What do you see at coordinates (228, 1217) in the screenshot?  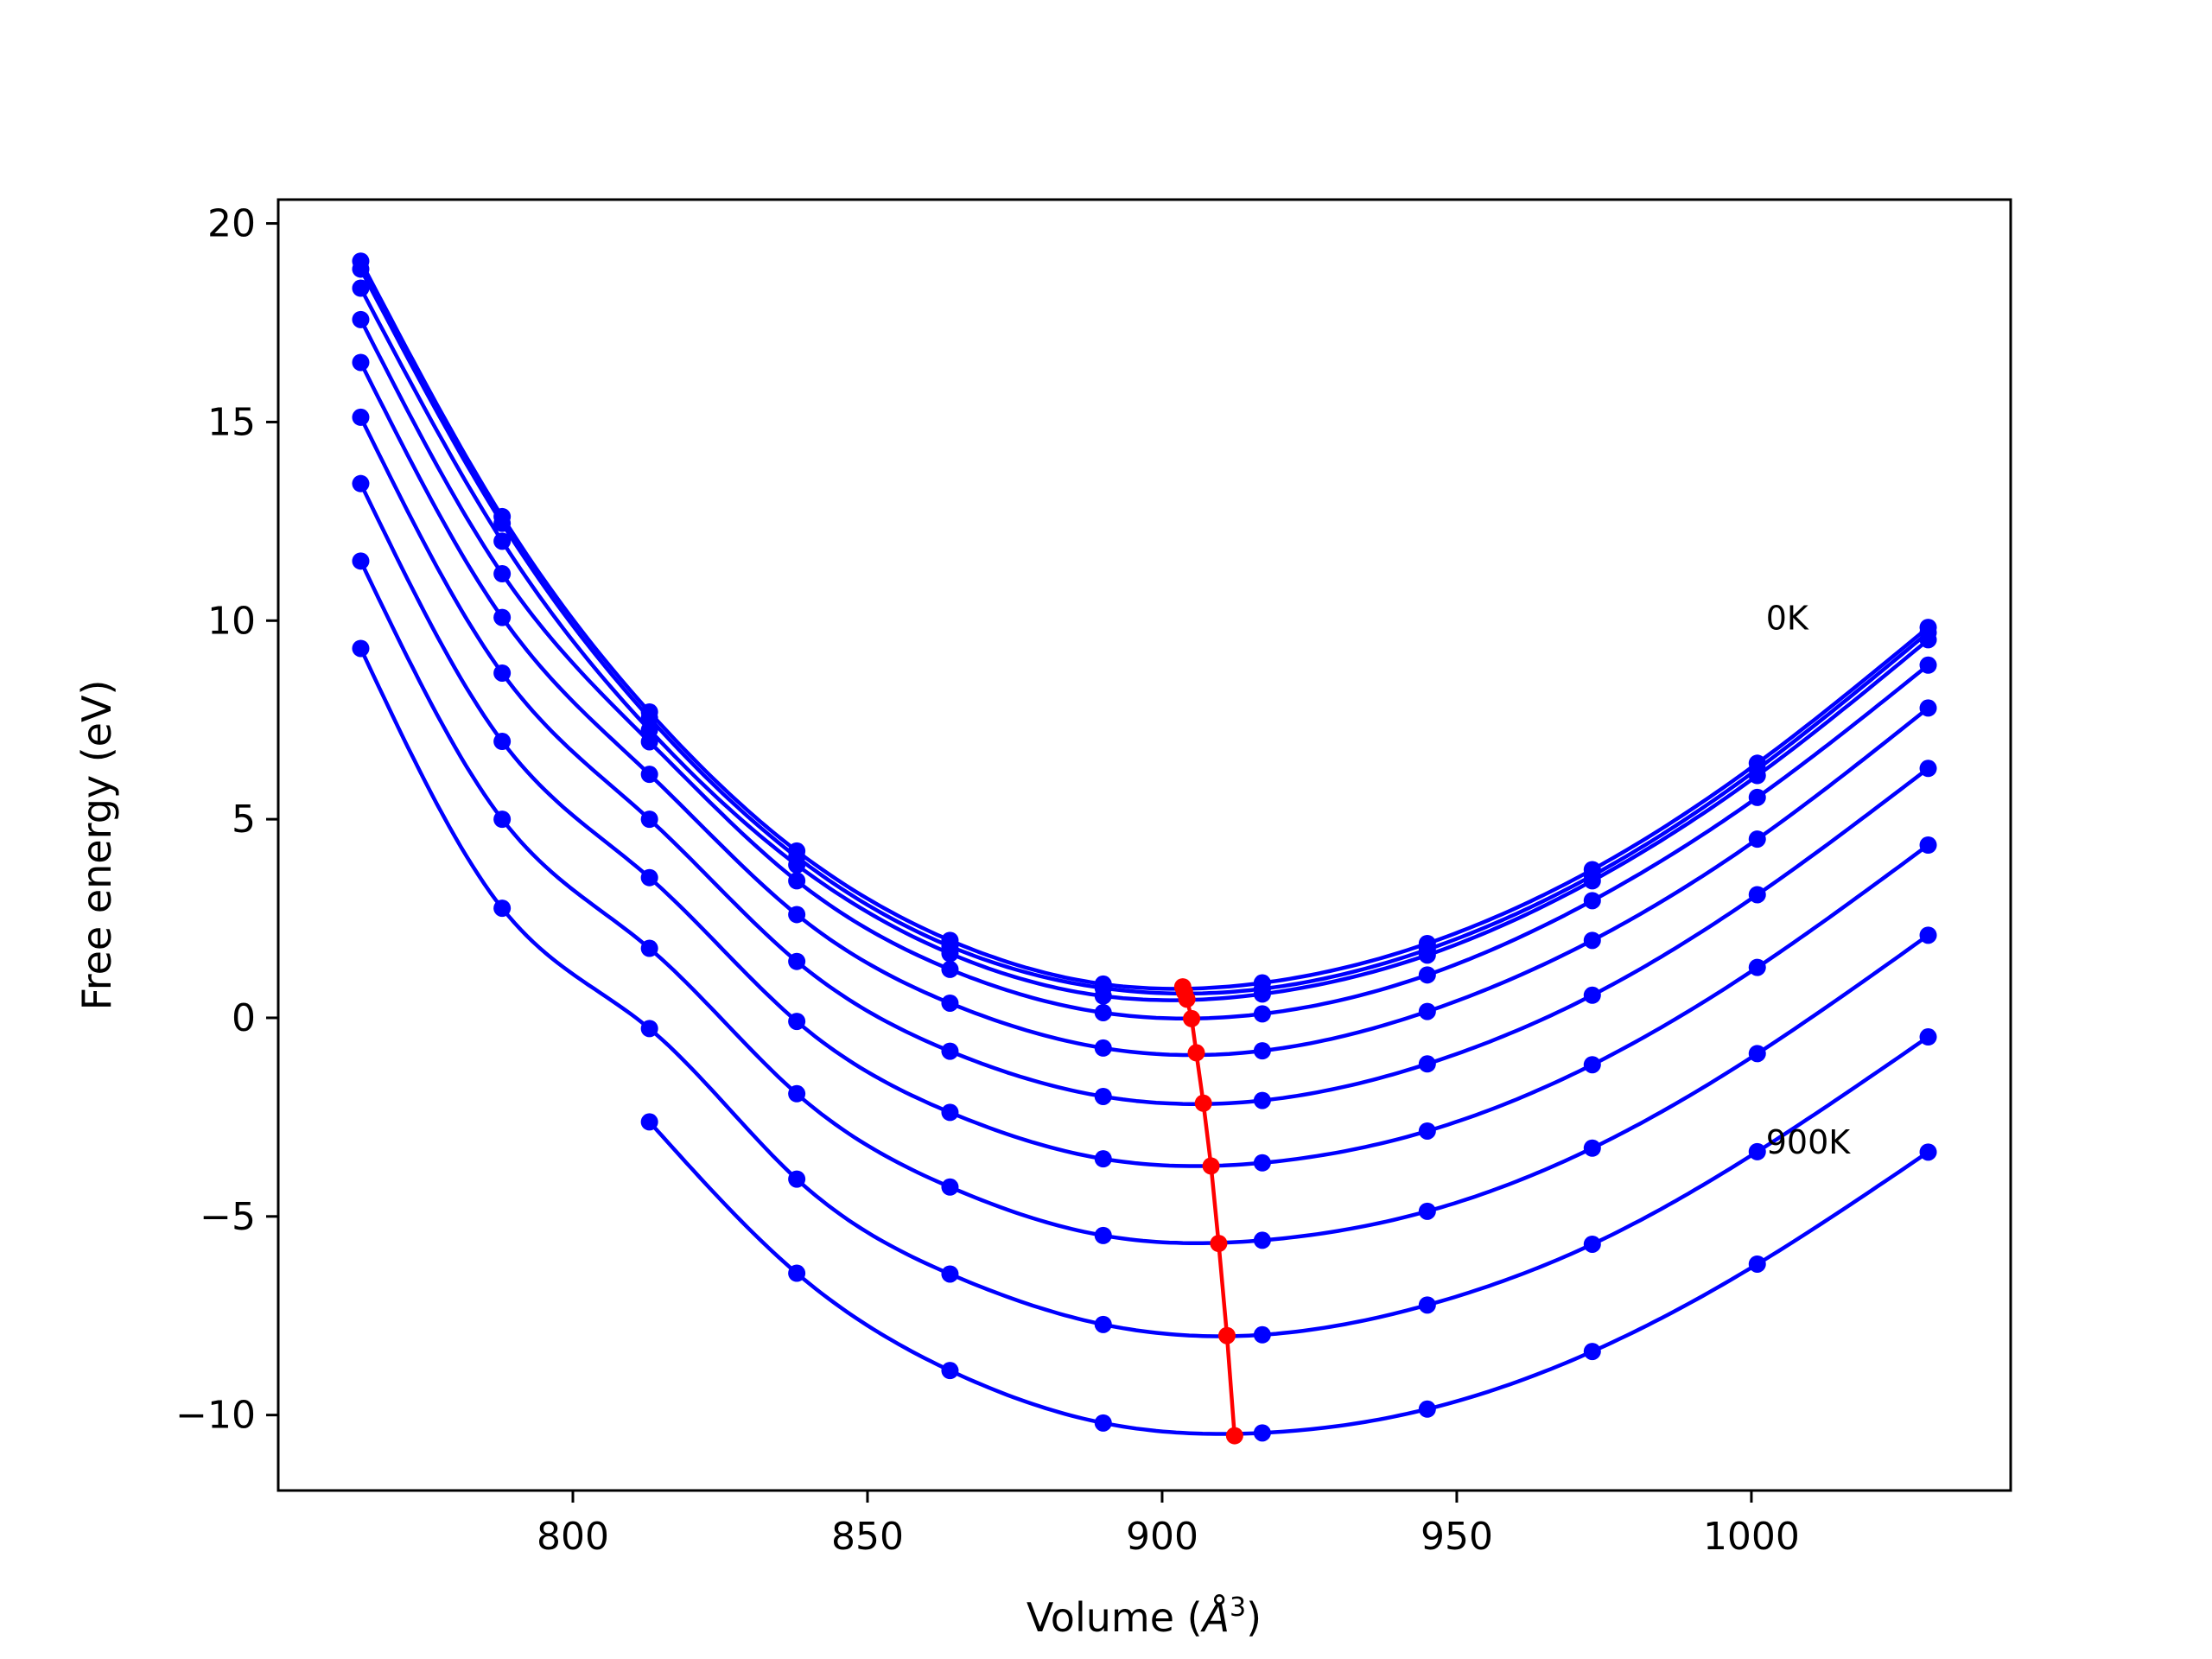 I see `y-tick-label: −5` at bounding box center [228, 1217].